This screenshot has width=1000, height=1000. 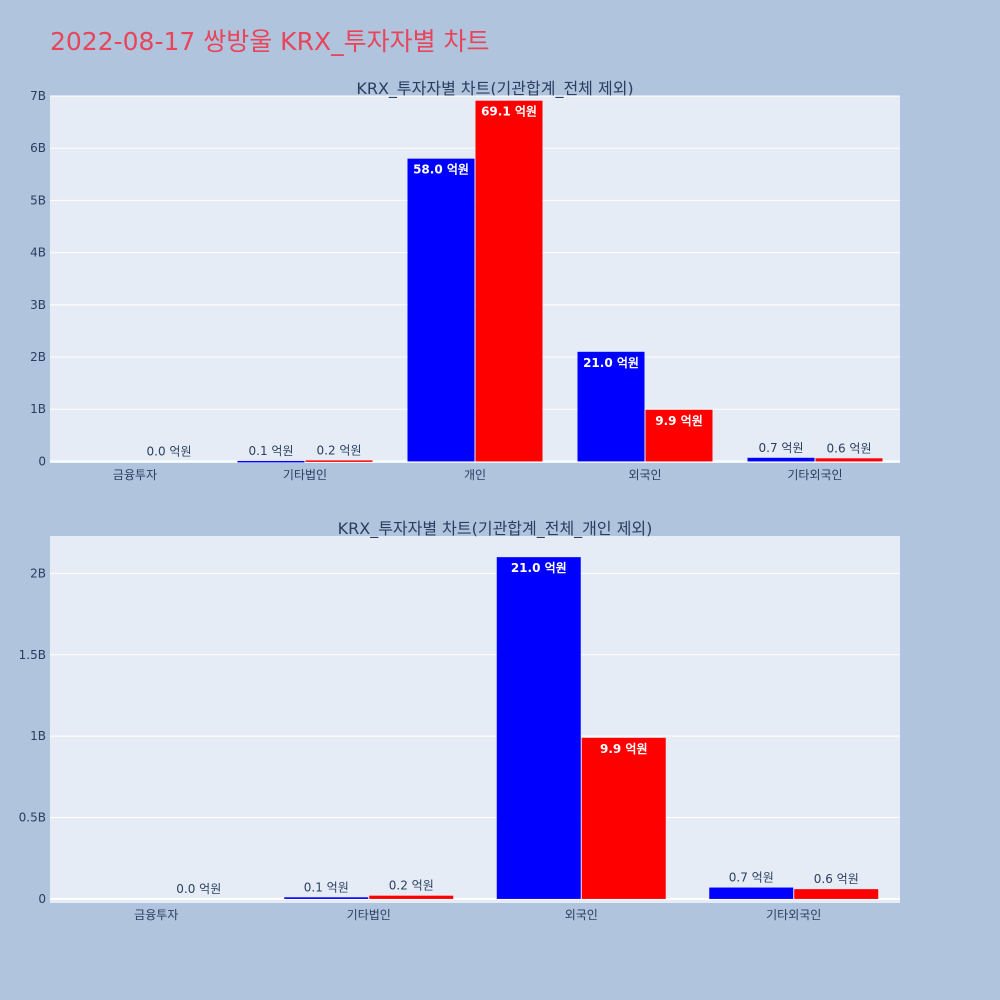 What do you see at coordinates (32, 655) in the screenshot?
I see `y-tick-label: 1.5B` at bounding box center [32, 655].